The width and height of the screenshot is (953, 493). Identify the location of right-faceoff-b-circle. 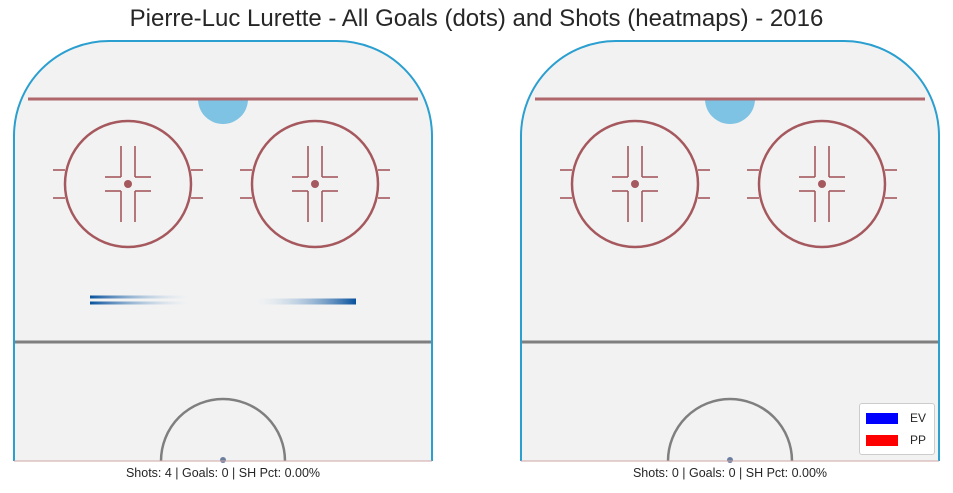
(822, 184).